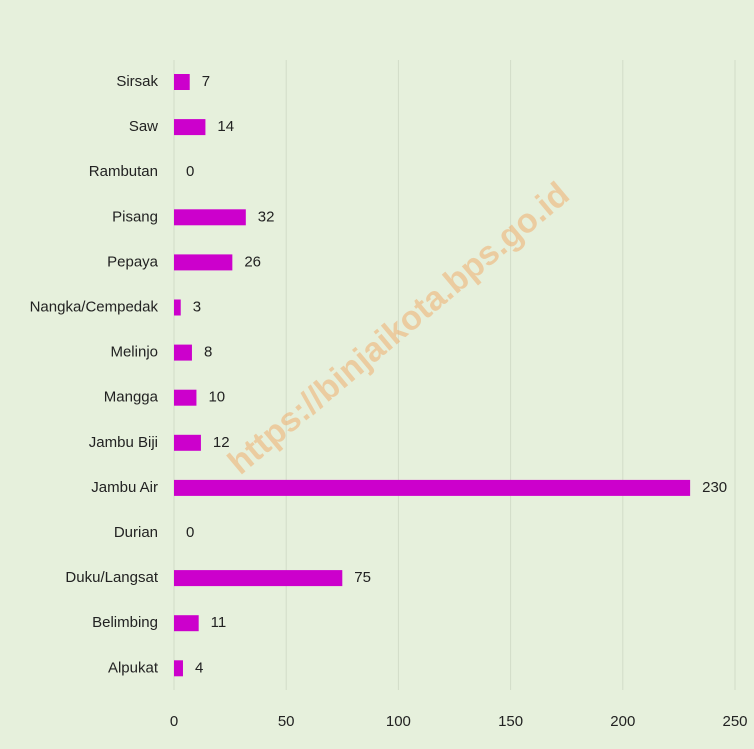  Describe the element at coordinates (216, 397) in the screenshot. I see `data-label: 10` at that location.